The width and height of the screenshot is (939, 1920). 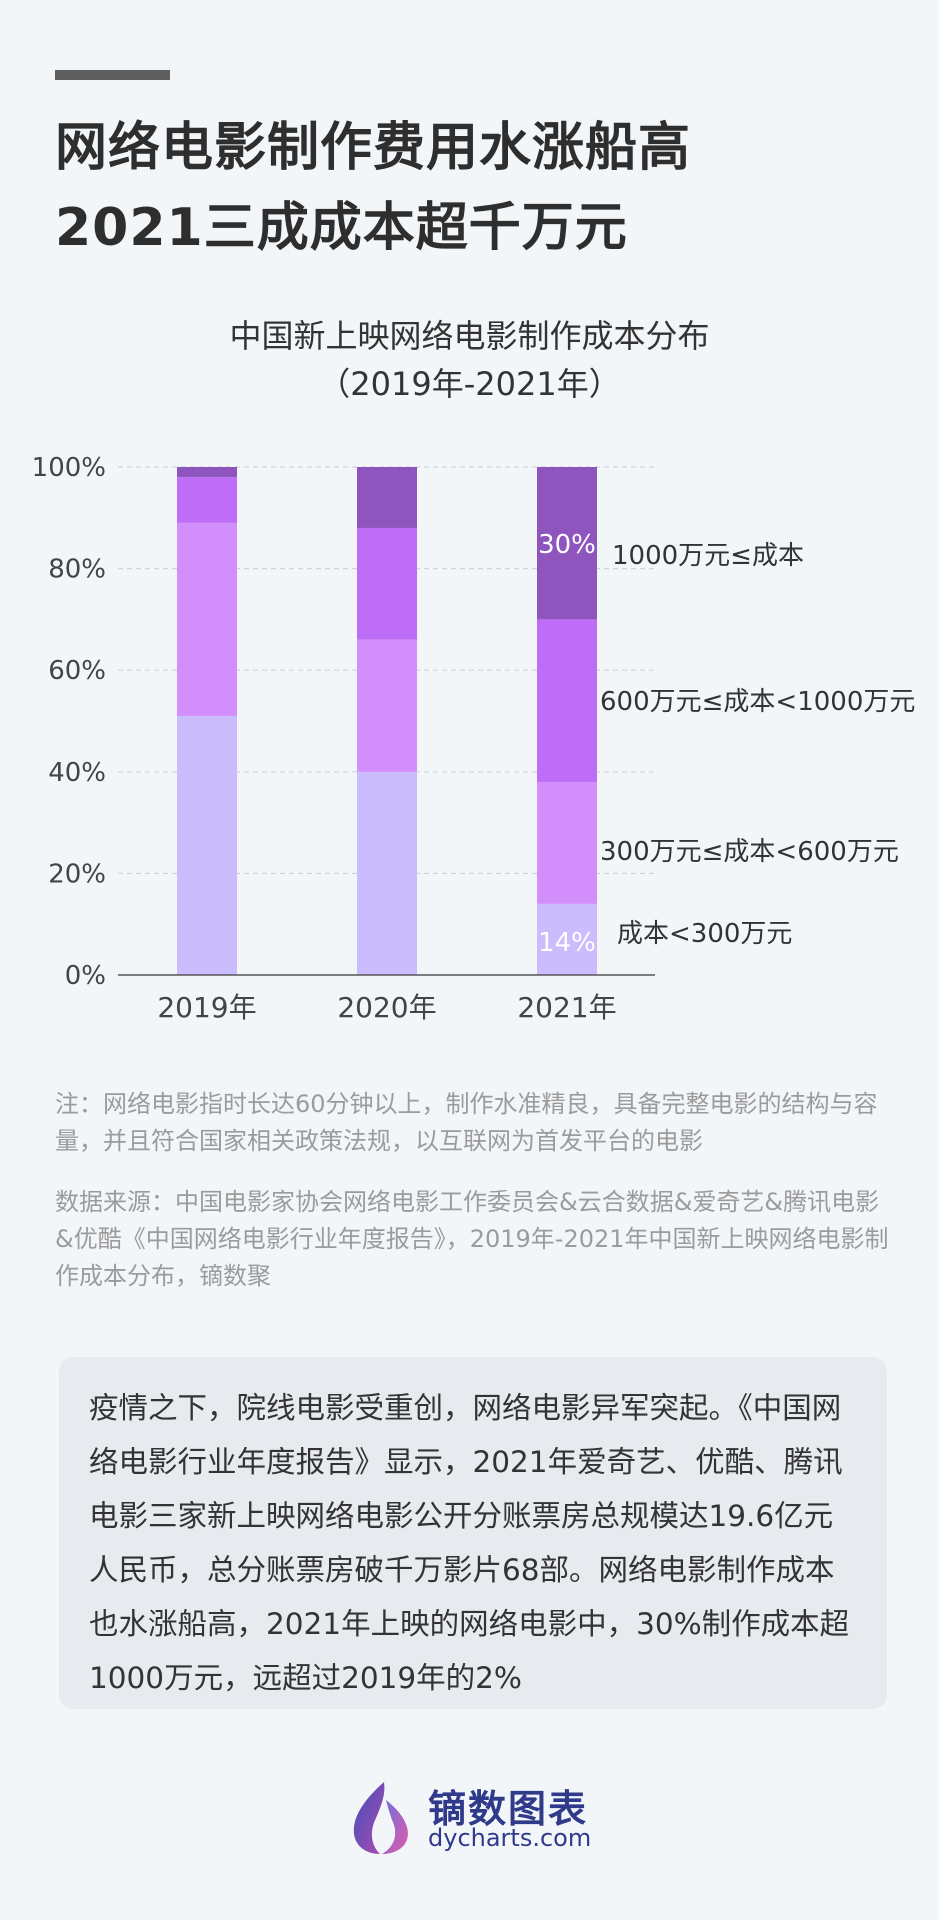 What do you see at coordinates (469, 360) in the screenshot?
I see `chart-title-block: 中国新上映网络电影制作成本分布 （2019年-2021年）` at bounding box center [469, 360].